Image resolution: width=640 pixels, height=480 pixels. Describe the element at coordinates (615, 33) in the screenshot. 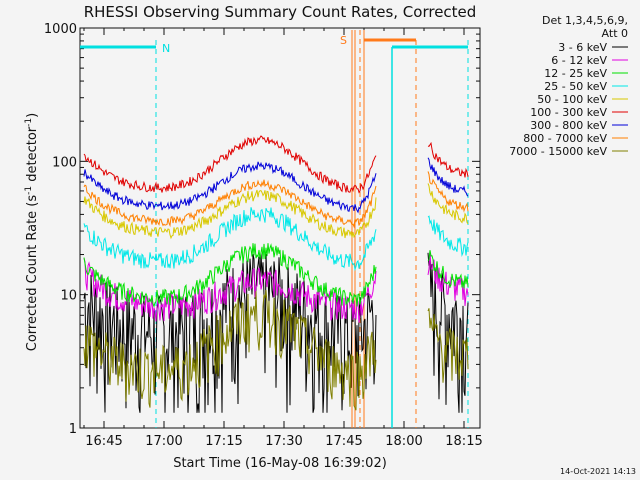

I see `legend-header-2: Att 0` at that location.